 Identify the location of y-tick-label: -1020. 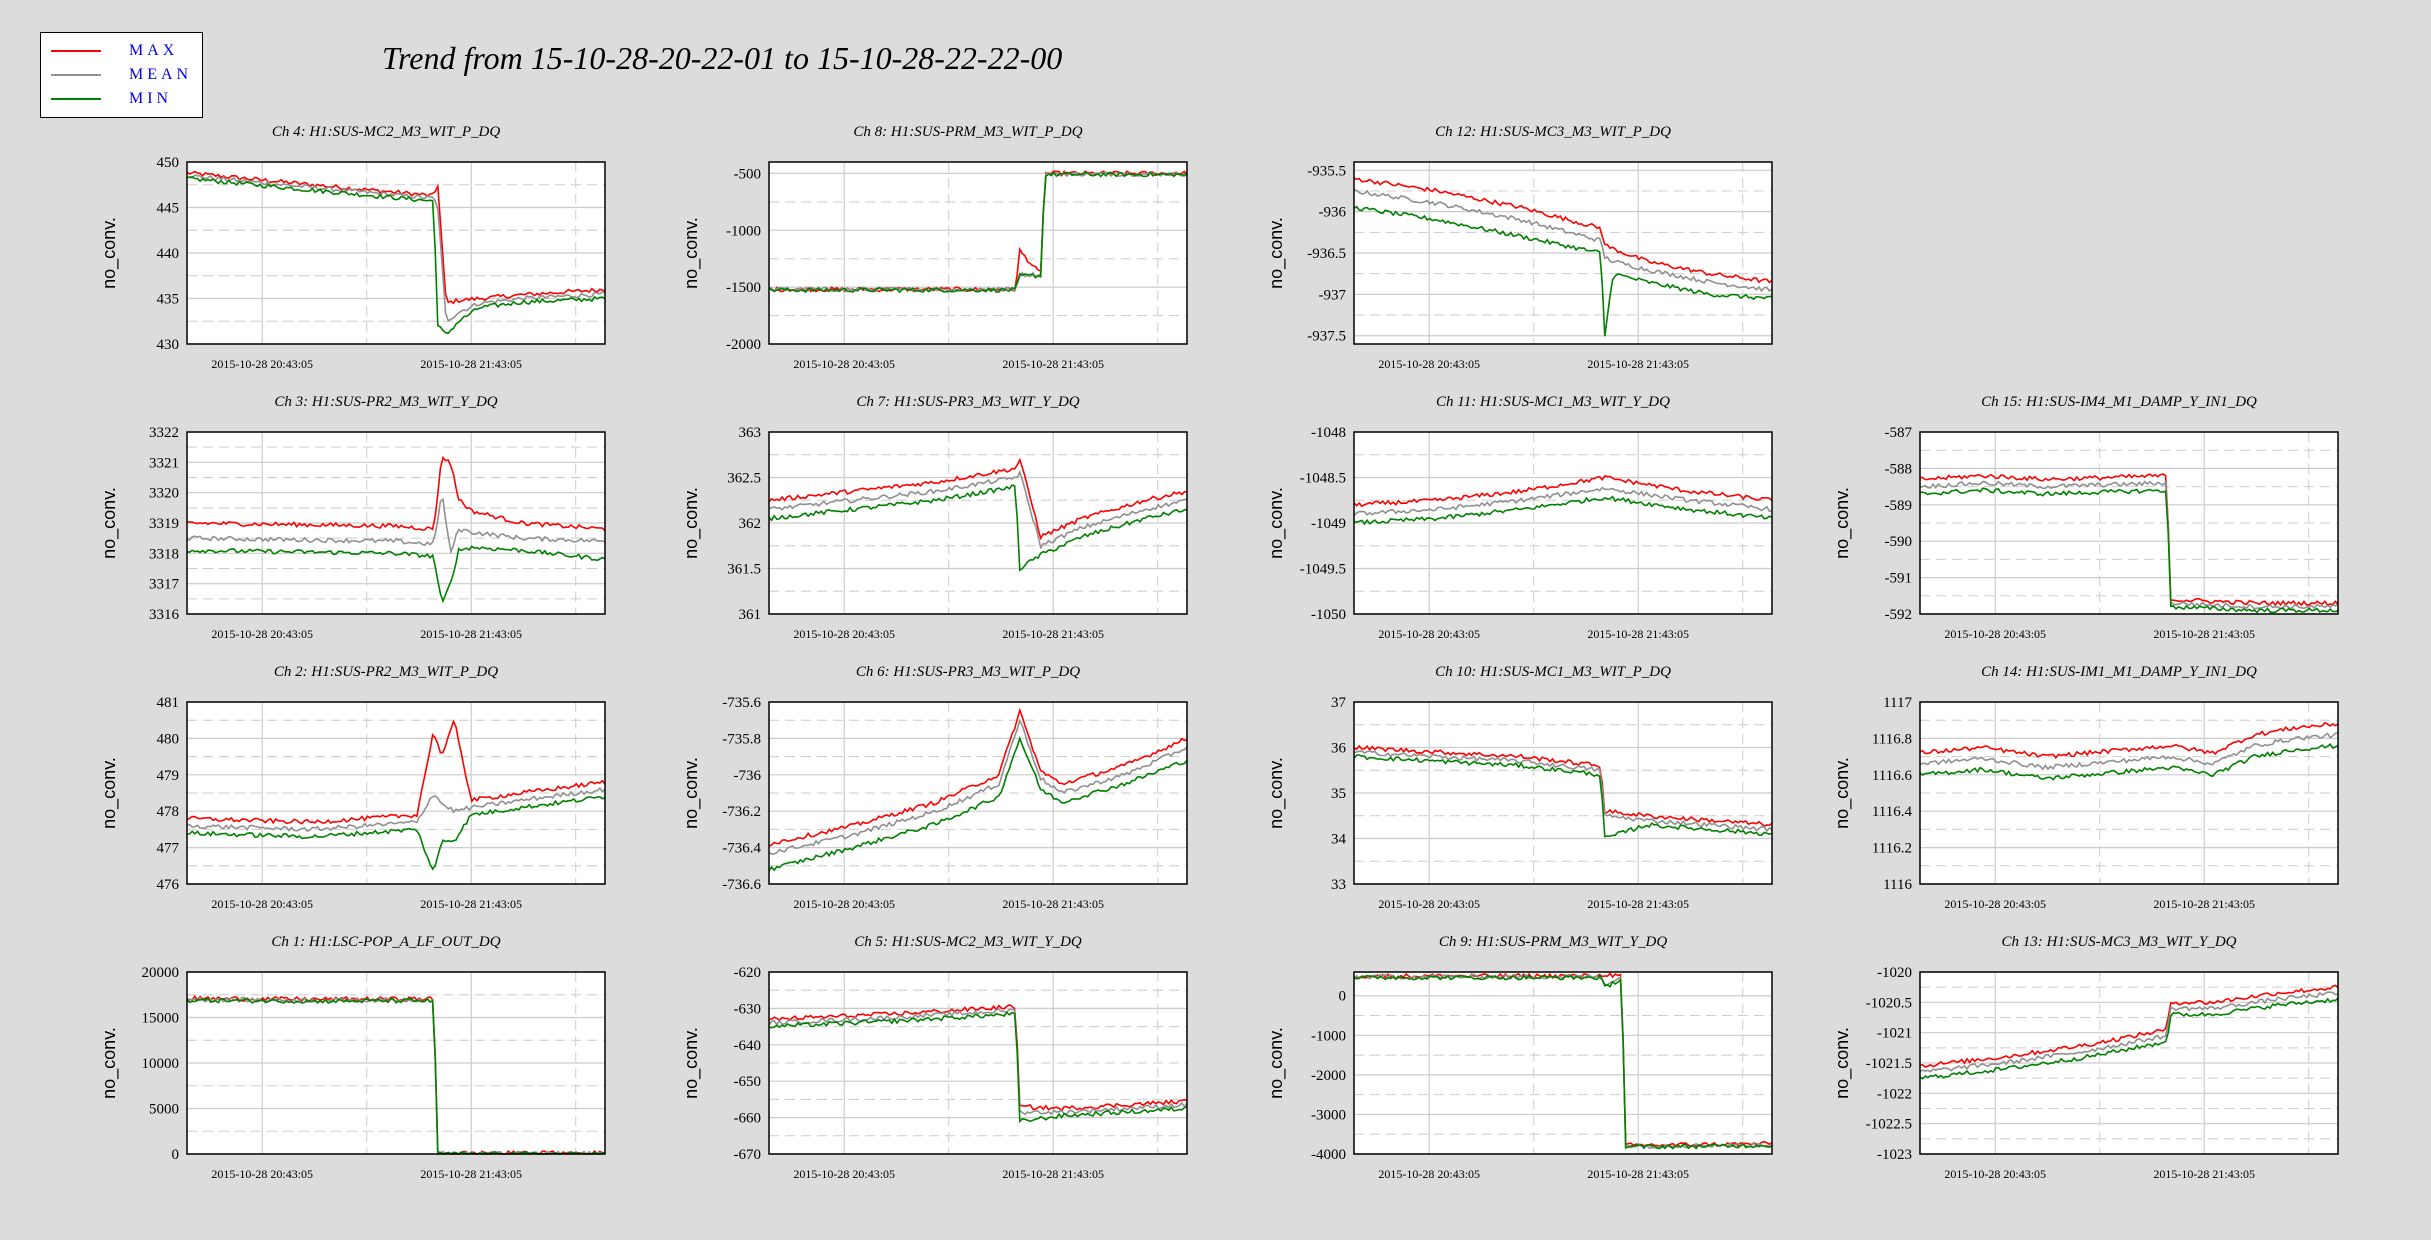
(1894, 973).